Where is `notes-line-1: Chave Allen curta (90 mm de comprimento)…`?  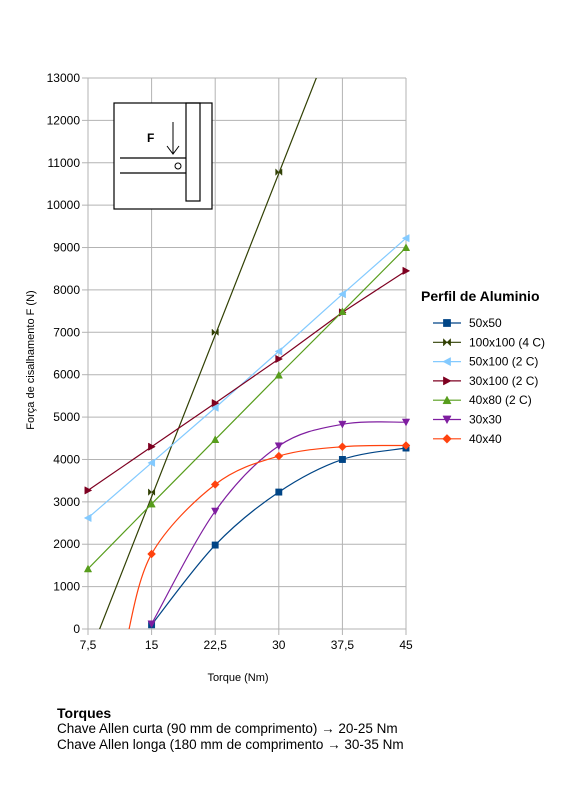
notes-line-1: Chave Allen curta (90 mm de comprimento)… is located at coordinates (227, 728).